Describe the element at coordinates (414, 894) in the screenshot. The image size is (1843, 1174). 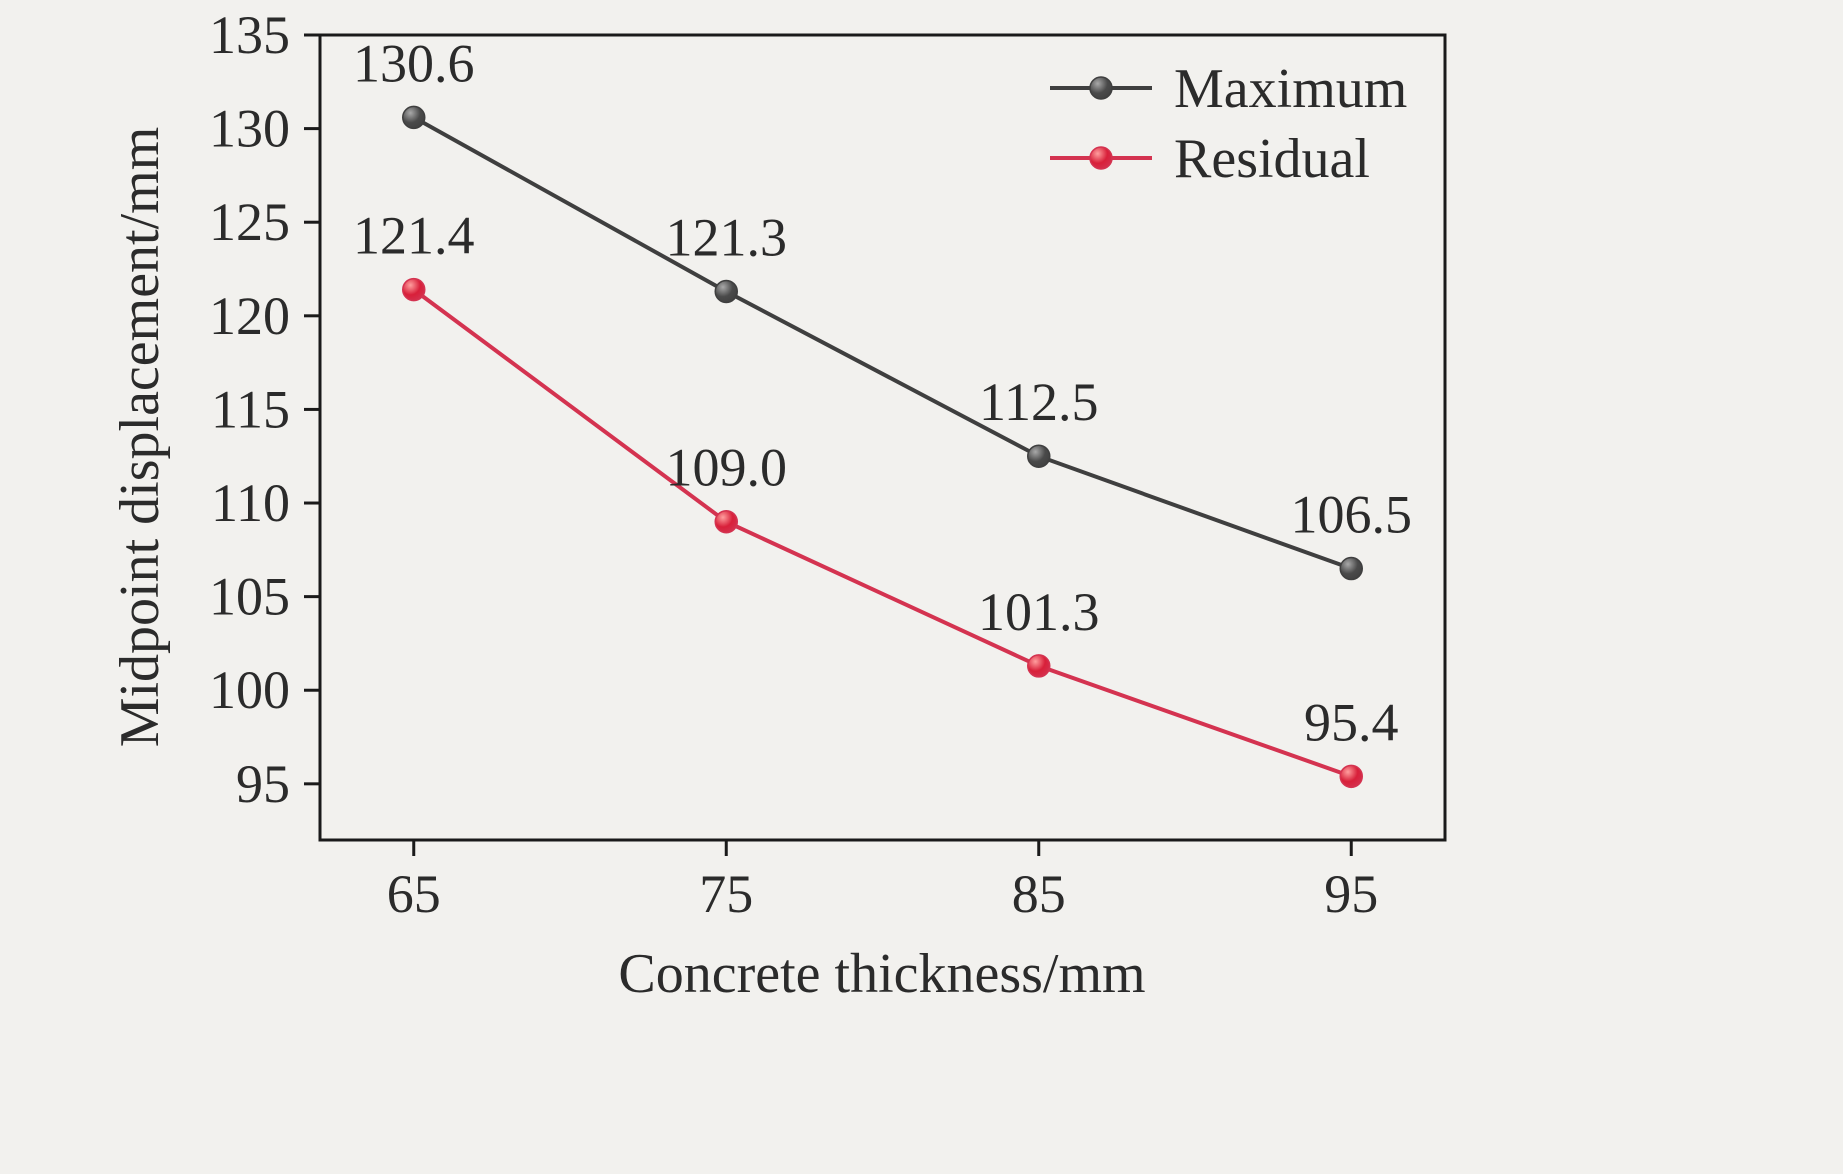
I see `x-tick-label: 65` at that location.